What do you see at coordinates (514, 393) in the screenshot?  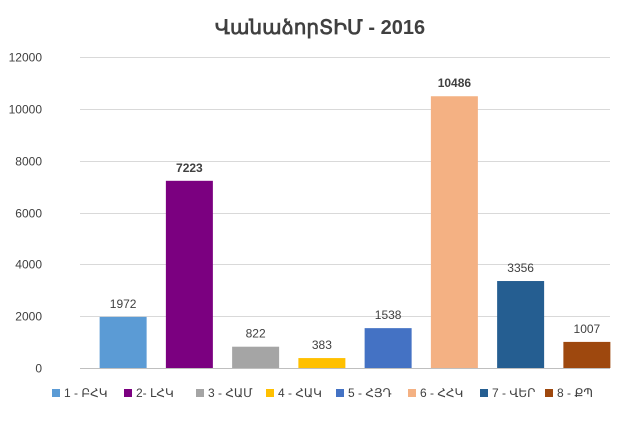 I see `legend-label: 7 - ՎԵՐ` at bounding box center [514, 393].